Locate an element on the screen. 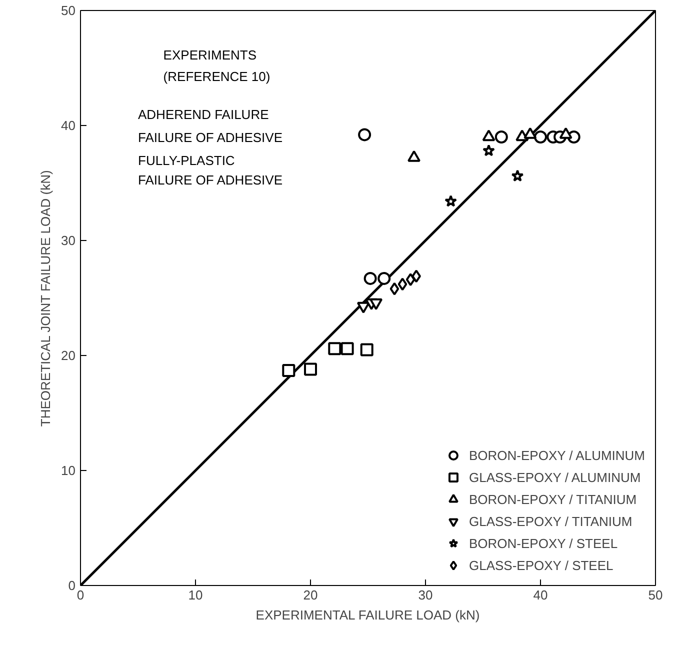 Image resolution: width=681 pixels, height=649 pixels. y-axis-title: THEORETICAL JOINT FAILURE LOAD (kN) is located at coordinates (46, 298).